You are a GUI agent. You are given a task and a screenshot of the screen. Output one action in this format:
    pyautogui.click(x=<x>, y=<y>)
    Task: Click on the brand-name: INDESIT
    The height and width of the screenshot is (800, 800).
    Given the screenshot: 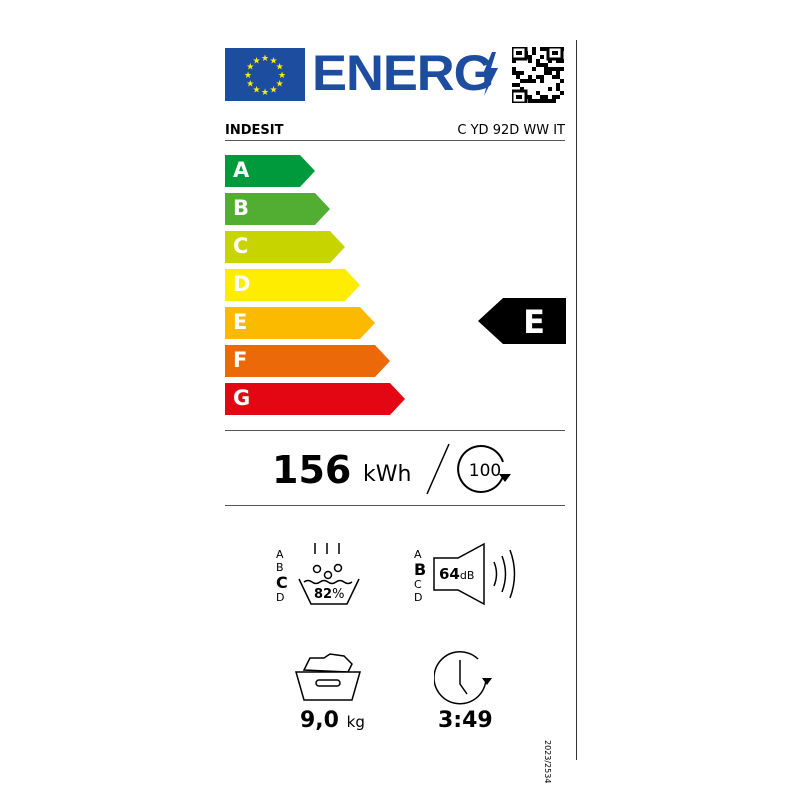 What is the action you would take?
    pyautogui.click(x=254, y=130)
    